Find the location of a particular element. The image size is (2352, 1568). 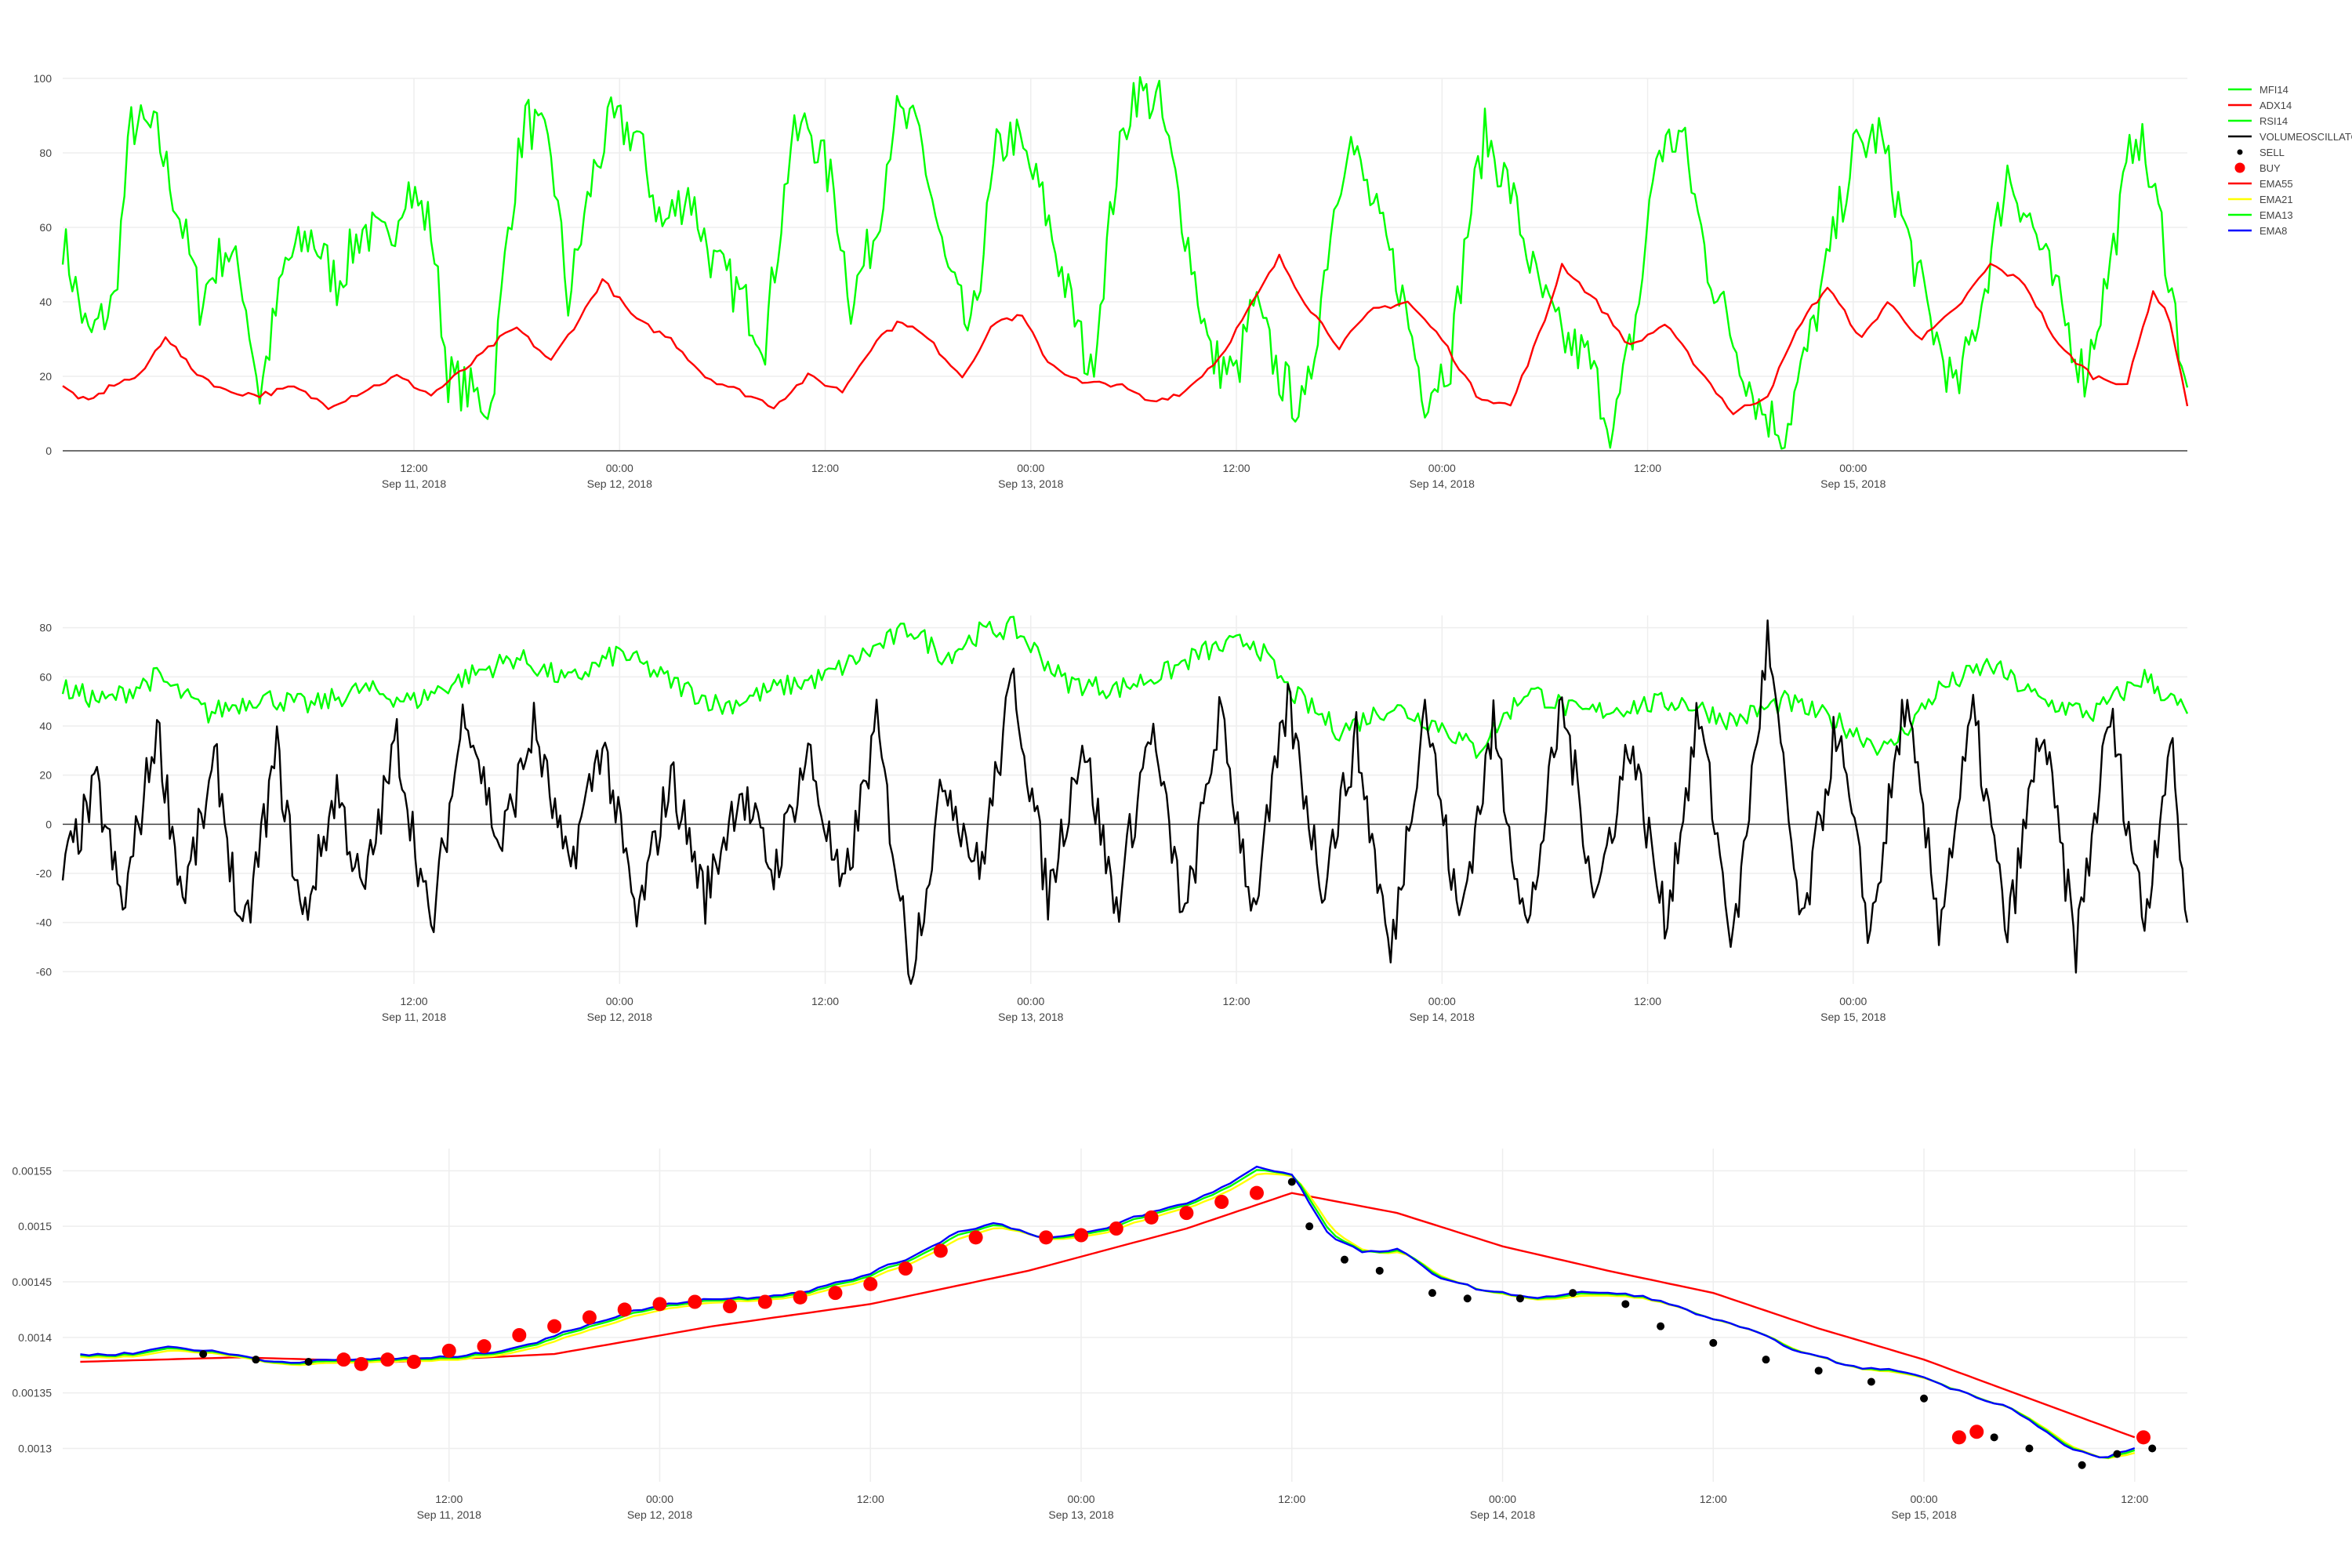

y-tick-label: 0.0013 is located at coordinates (35, 1449).